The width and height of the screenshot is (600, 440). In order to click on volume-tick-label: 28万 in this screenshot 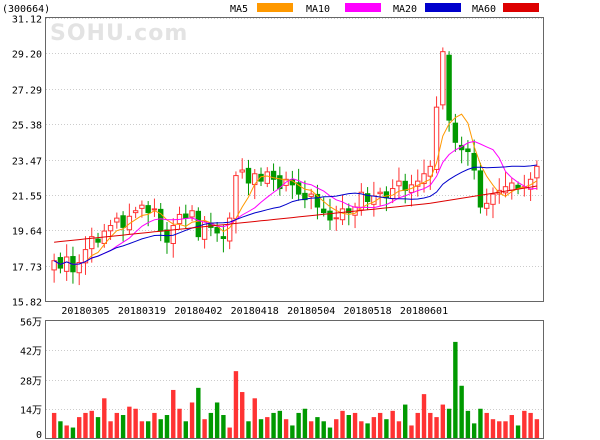, I will do `click(31, 382)`.